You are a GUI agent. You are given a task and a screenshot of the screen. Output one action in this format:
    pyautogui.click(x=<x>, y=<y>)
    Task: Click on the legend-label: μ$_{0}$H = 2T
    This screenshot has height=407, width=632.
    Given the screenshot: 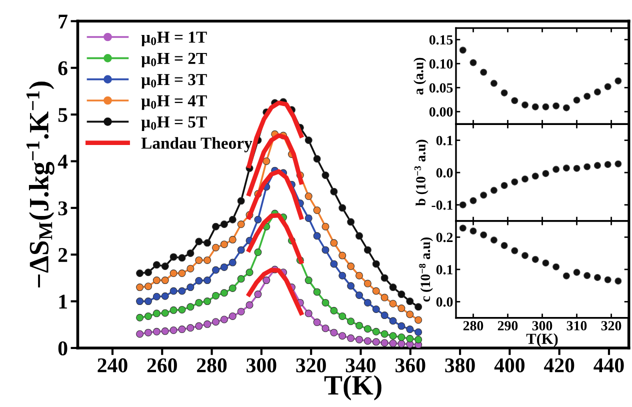 What is the action you would take?
    pyautogui.click(x=174, y=60)
    